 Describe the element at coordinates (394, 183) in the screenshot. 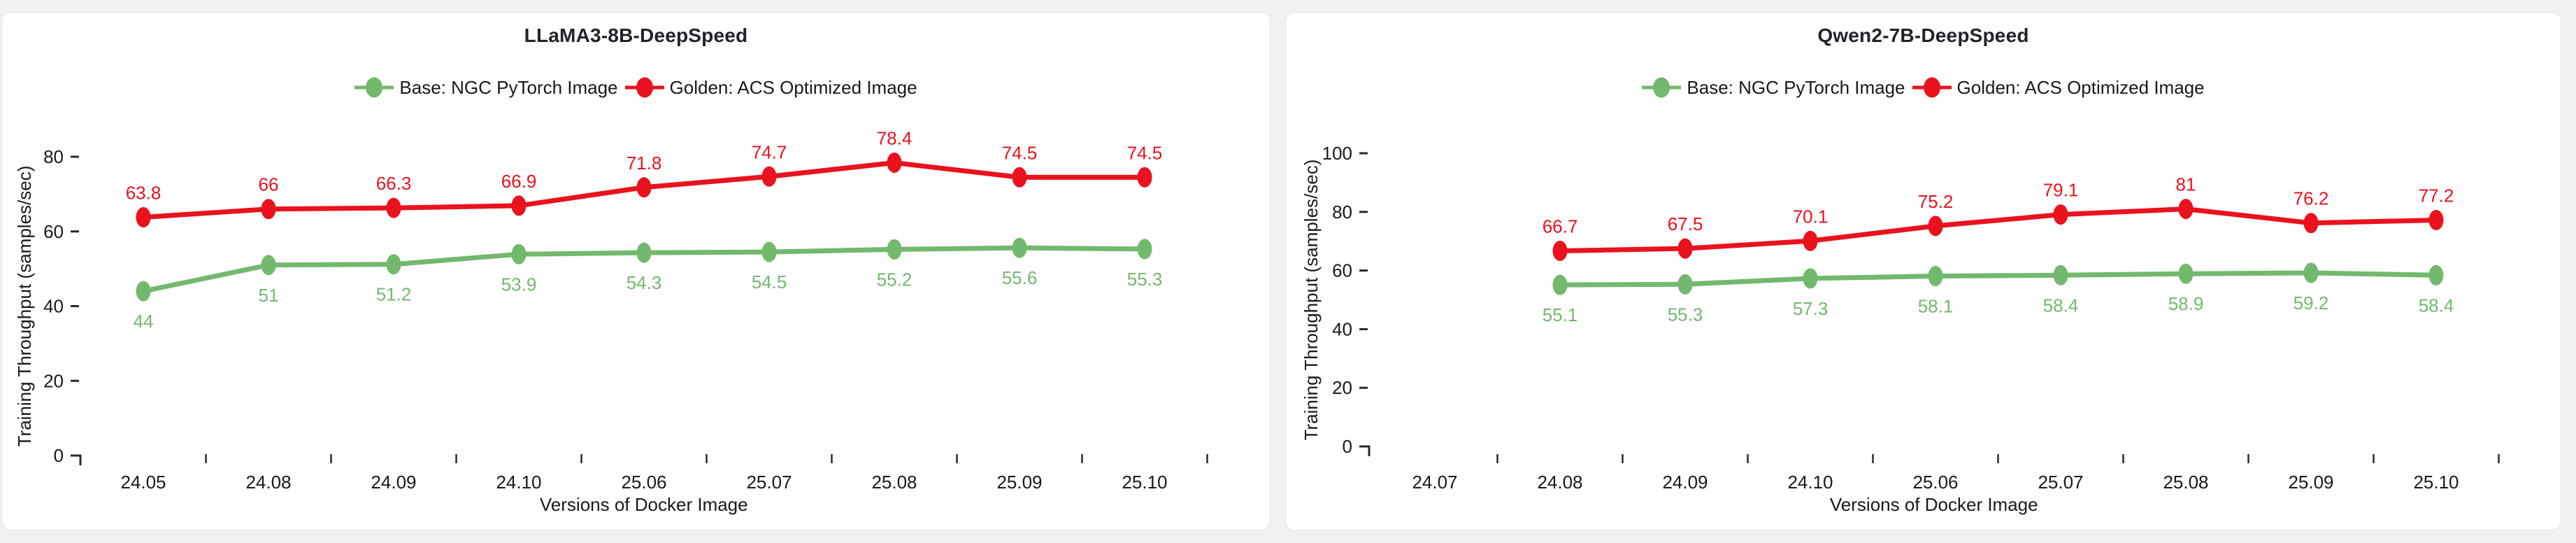

I see `data-point-label: 66.3` at that location.